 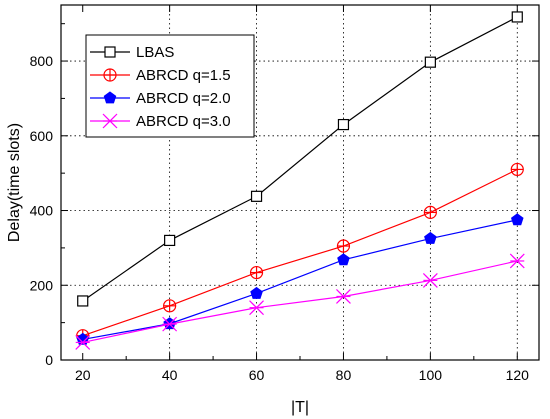 I want to click on legend-item: ABRCD q=1.5, so click(x=160, y=75).